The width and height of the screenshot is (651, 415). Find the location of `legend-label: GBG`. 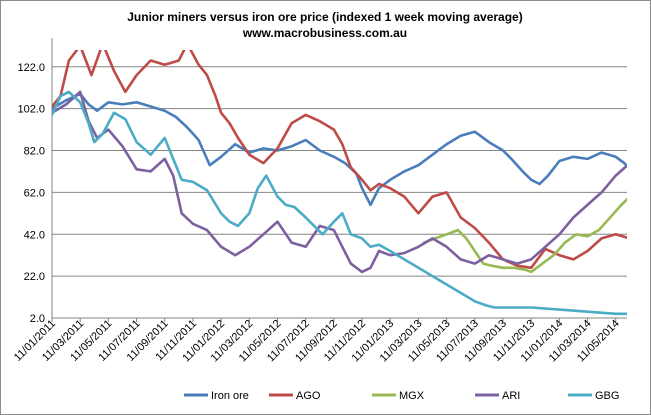

legend-label: GBG is located at coordinates (607, 396).